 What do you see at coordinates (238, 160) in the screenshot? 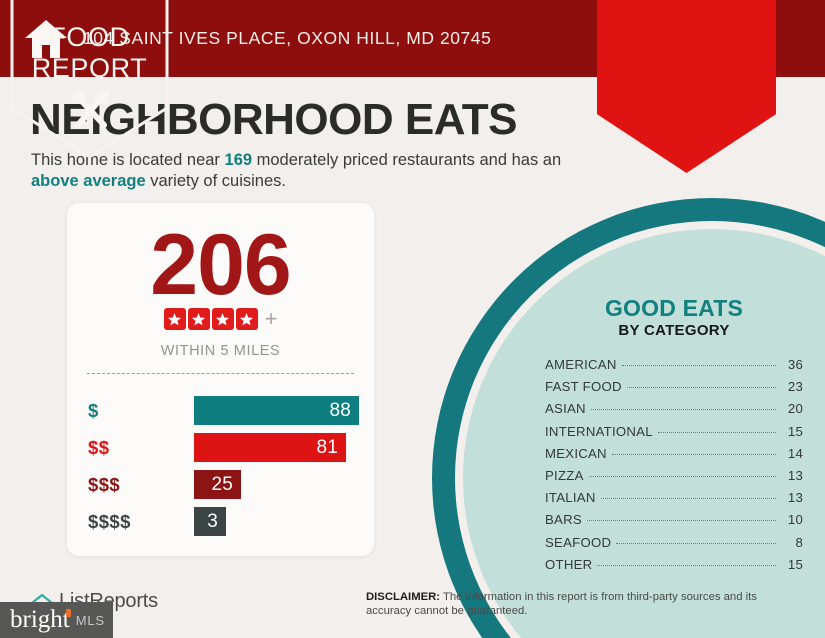
I see `subtitle-count-highlight: 169` at bounding box center [238, 160].